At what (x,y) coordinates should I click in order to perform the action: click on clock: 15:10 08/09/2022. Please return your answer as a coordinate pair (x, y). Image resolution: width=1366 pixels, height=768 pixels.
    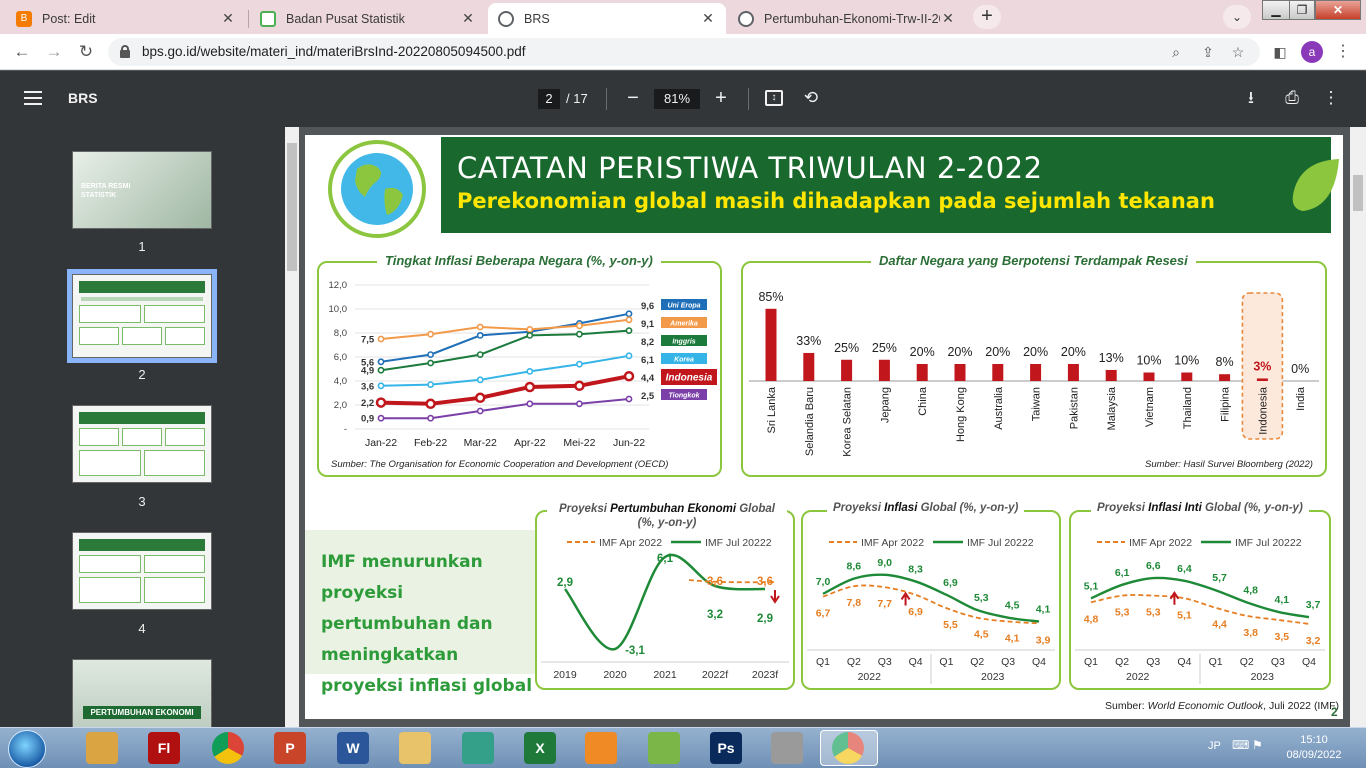
    Looking at the image, I should click on (1314, 748).